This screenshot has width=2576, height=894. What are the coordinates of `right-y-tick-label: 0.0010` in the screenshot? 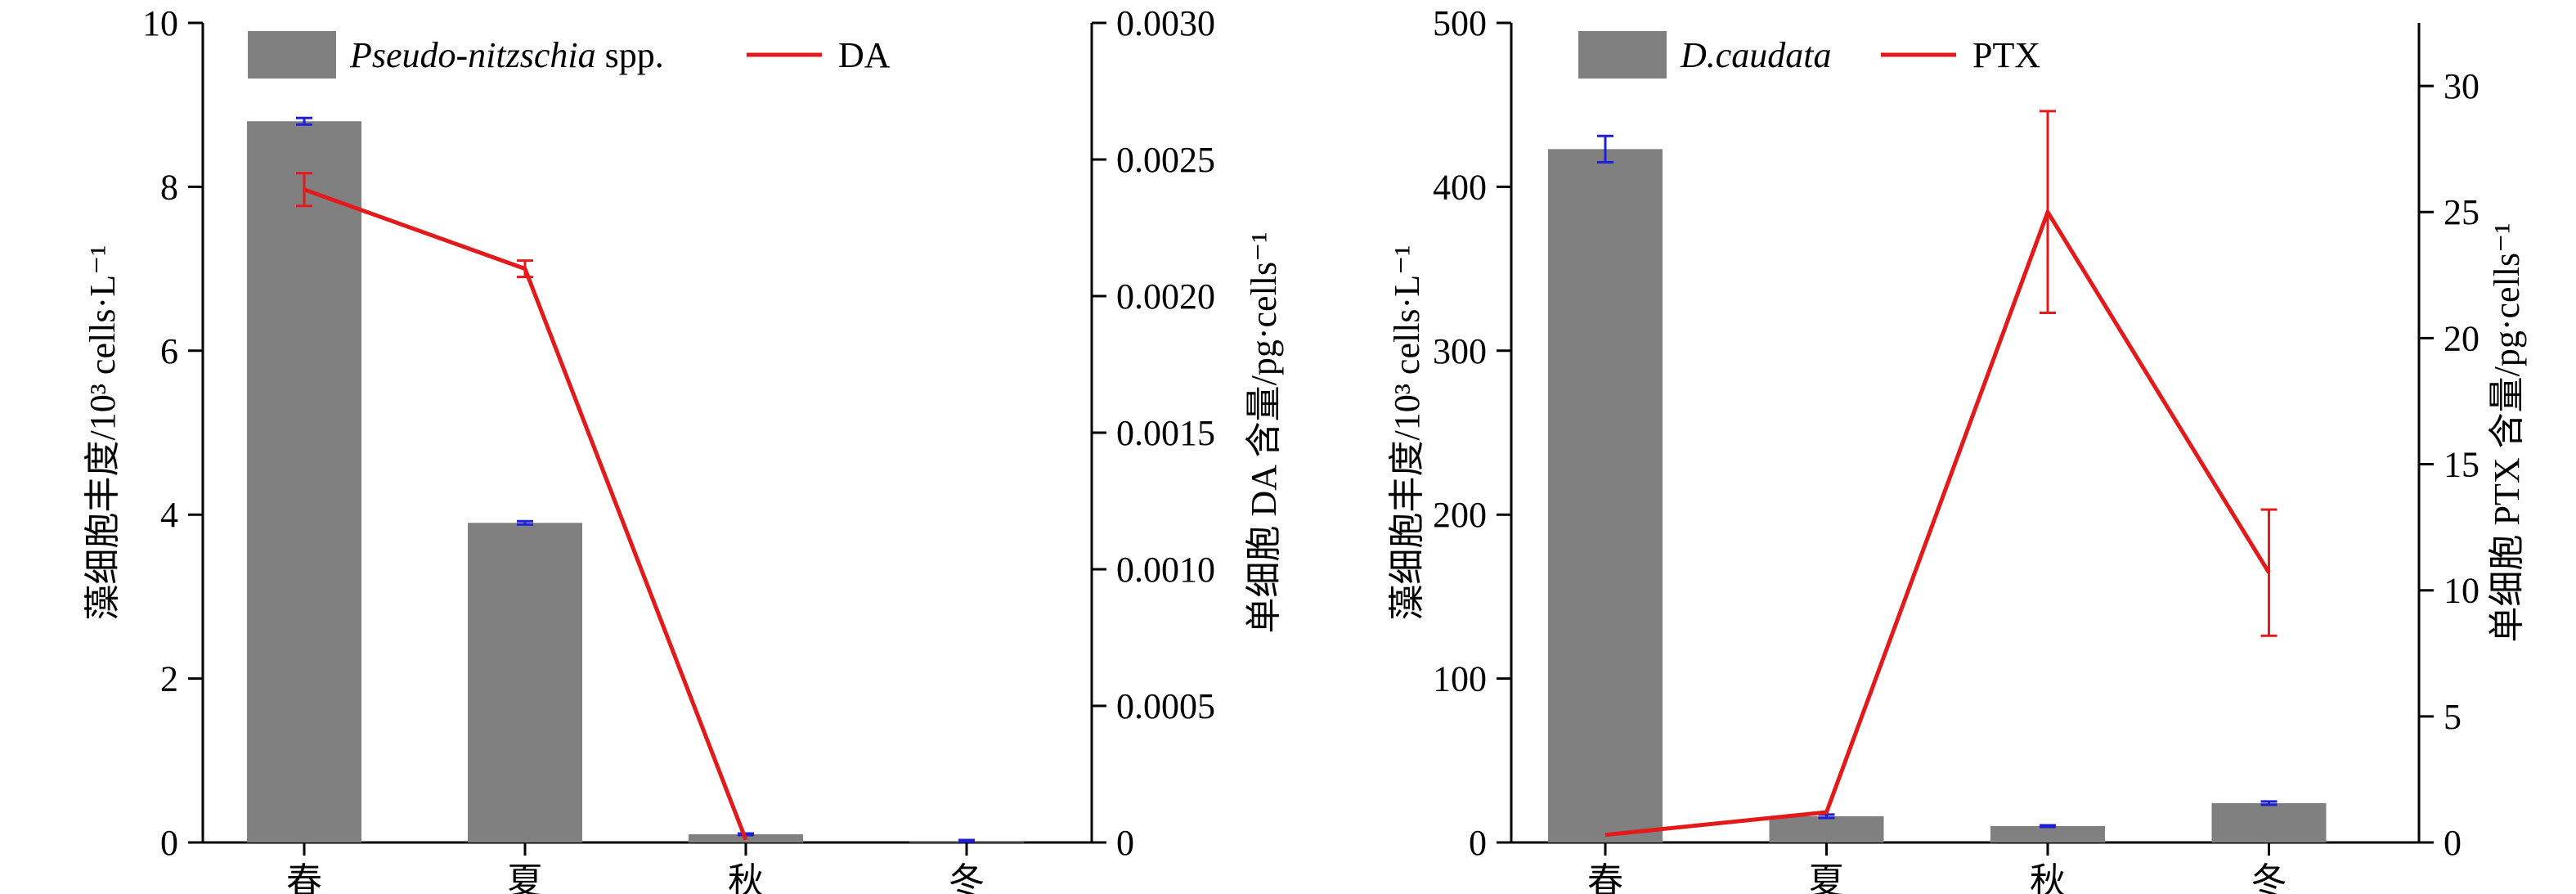 It's located at (1165, 570).